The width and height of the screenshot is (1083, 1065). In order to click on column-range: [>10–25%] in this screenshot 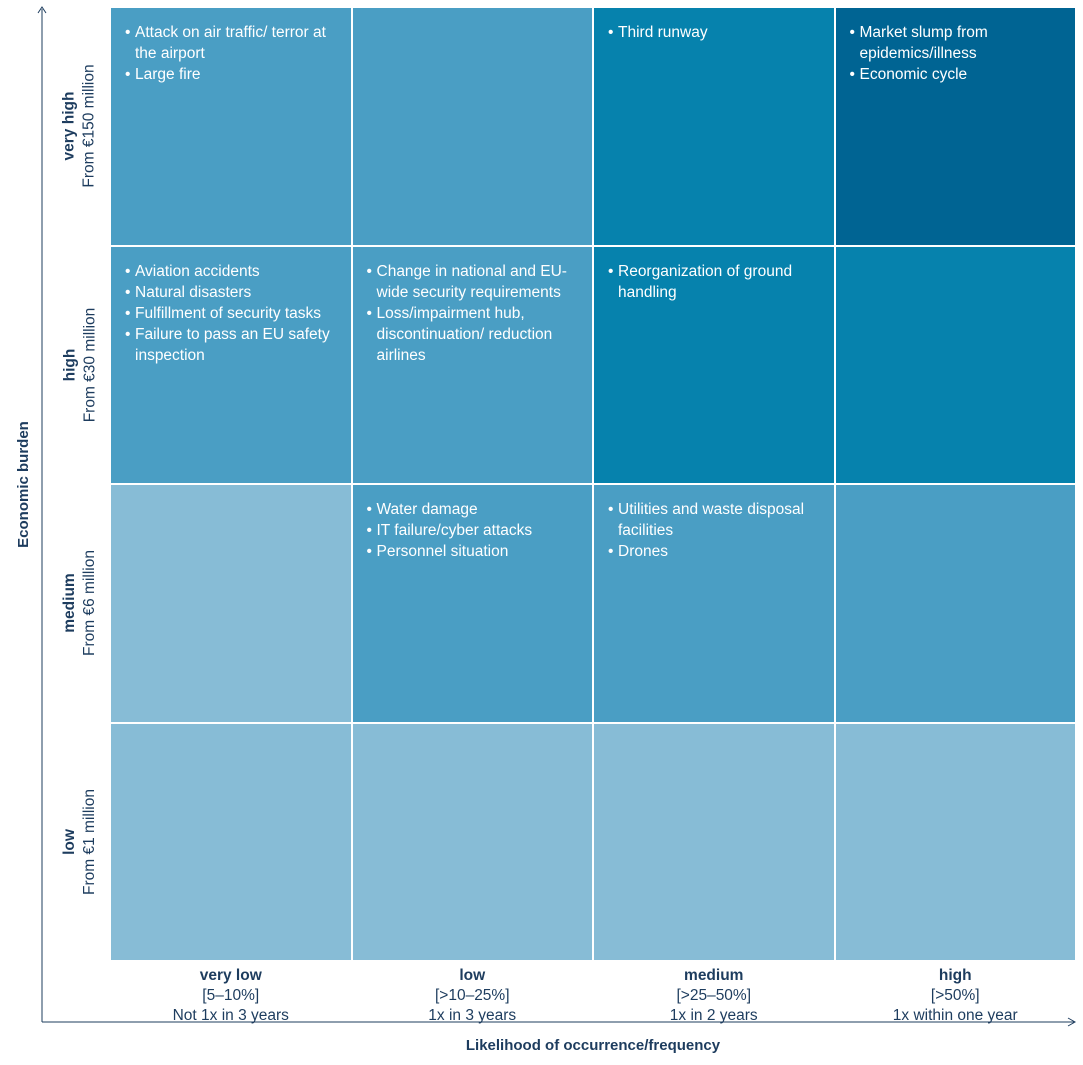, I will do `click(472, 995)`.